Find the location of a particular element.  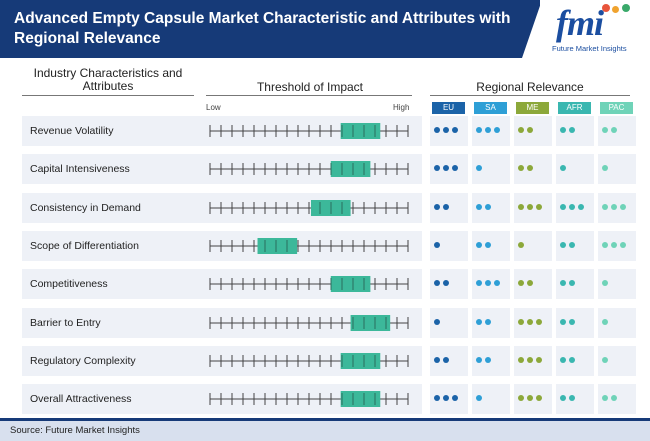

logo-panel is located at coordinates (595, 29).